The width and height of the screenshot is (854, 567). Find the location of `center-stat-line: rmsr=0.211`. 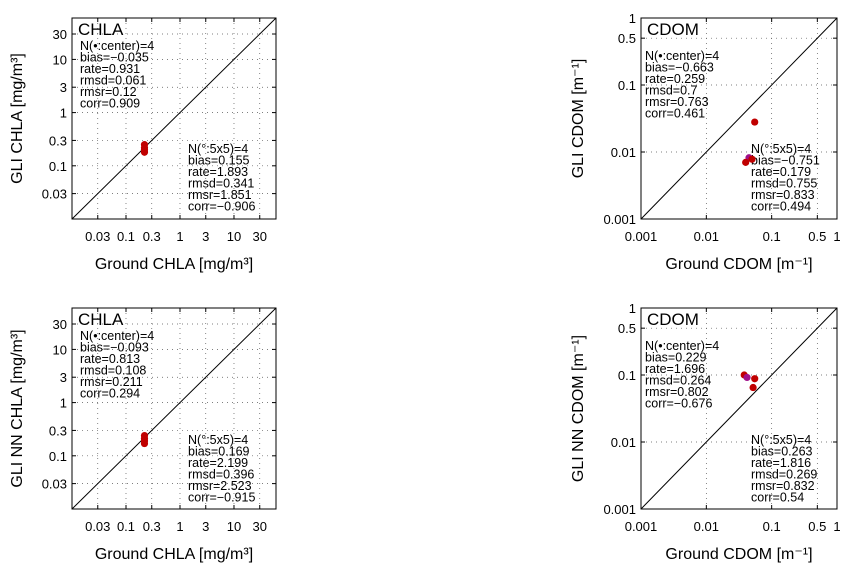

center-stat-line: rmsr=0.211 is located at coordinates (111, 382).